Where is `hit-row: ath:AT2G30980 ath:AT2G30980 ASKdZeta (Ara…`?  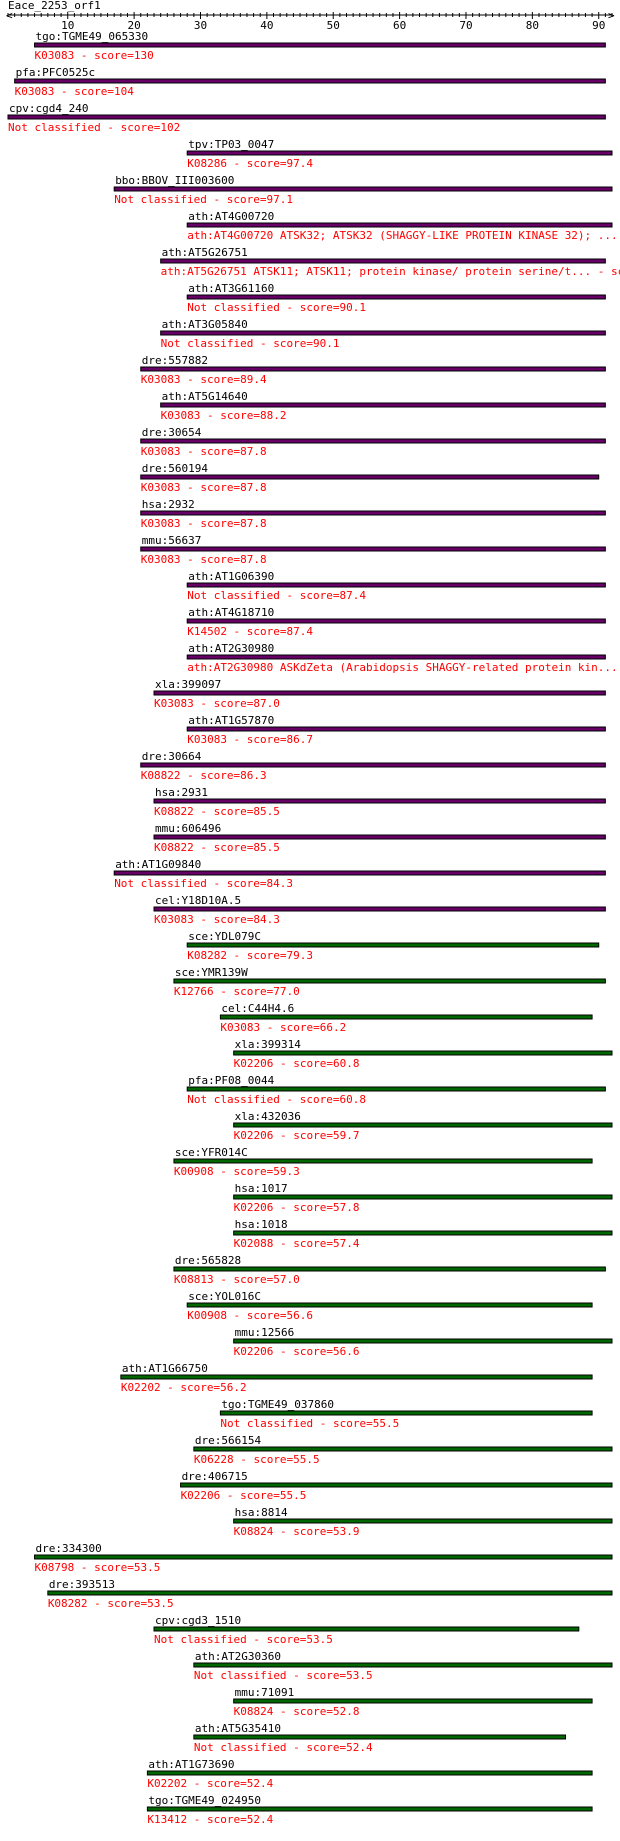
hit-row: ath:AT2G30980 ath:AT2G30980 ASKdZeta (Ara… is located at coordinates (403, 658).